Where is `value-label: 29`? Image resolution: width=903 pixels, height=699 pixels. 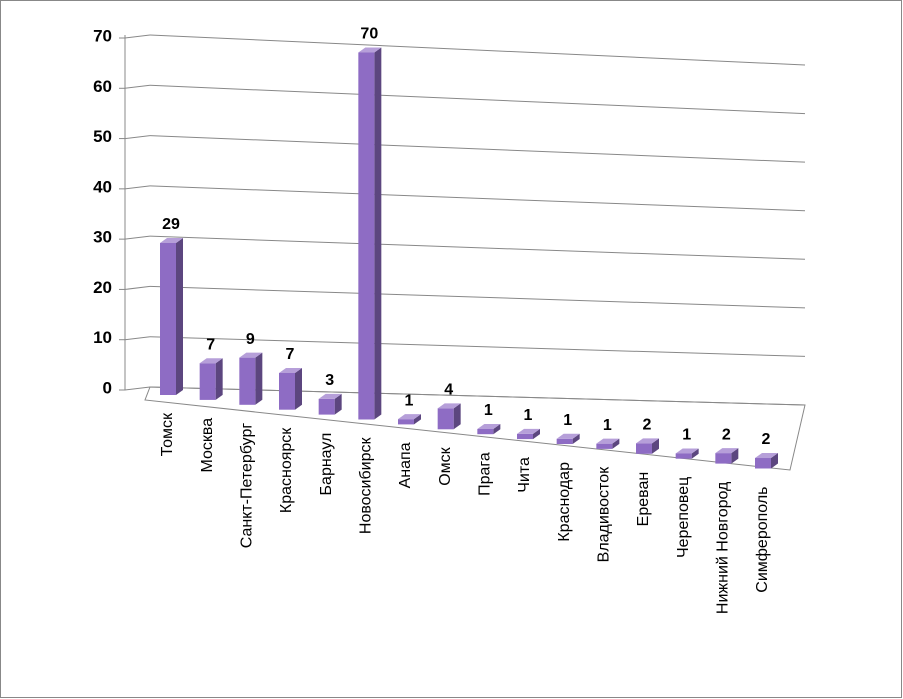 value-label: 29 is located at coordinates (171, 224).